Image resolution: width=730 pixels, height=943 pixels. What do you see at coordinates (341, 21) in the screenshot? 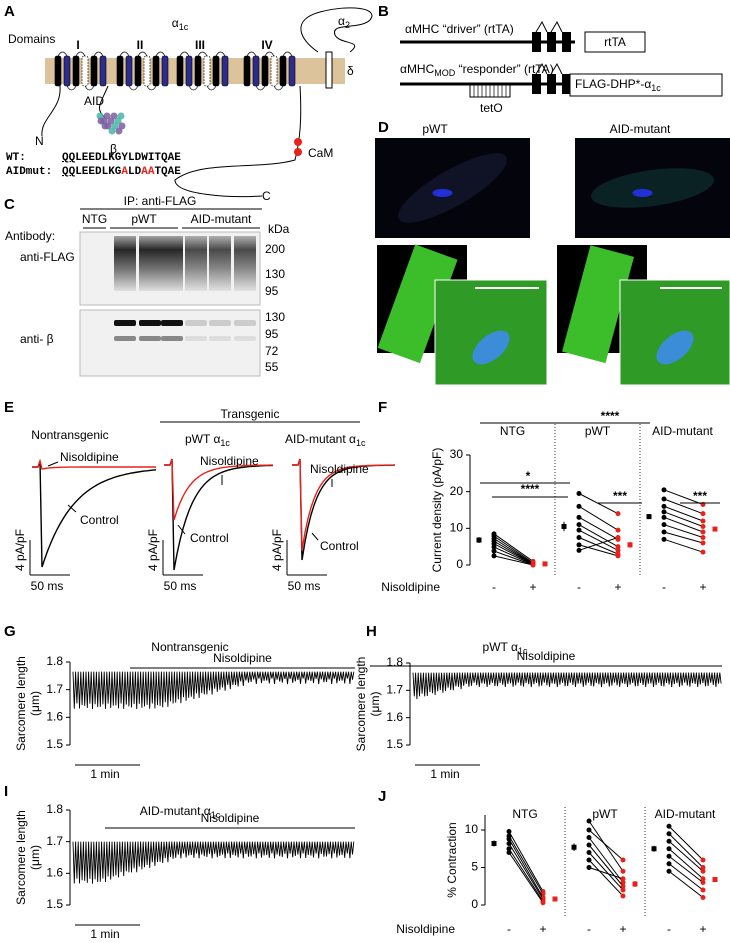
I see `subunit-label-part: α` at bounding box center [341, 21].